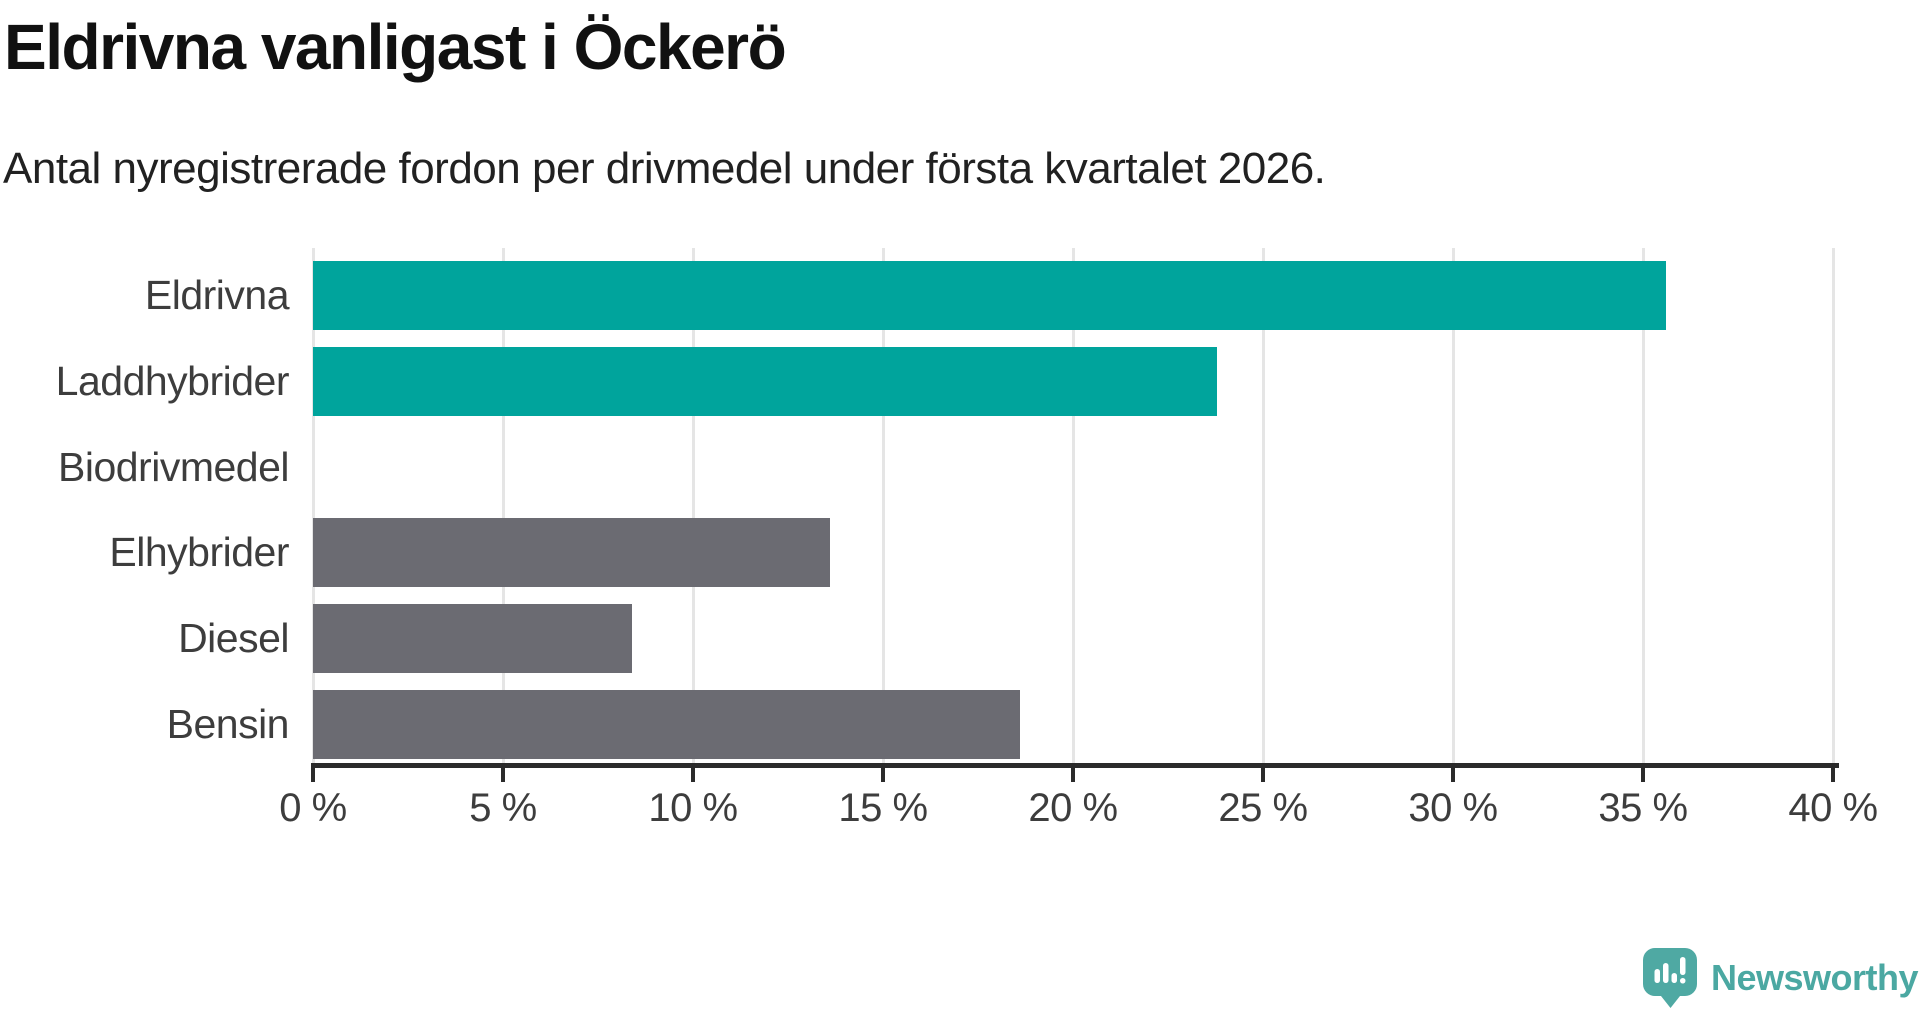  I want to click on logo-text: Newsworthy, so click(1814, 977).